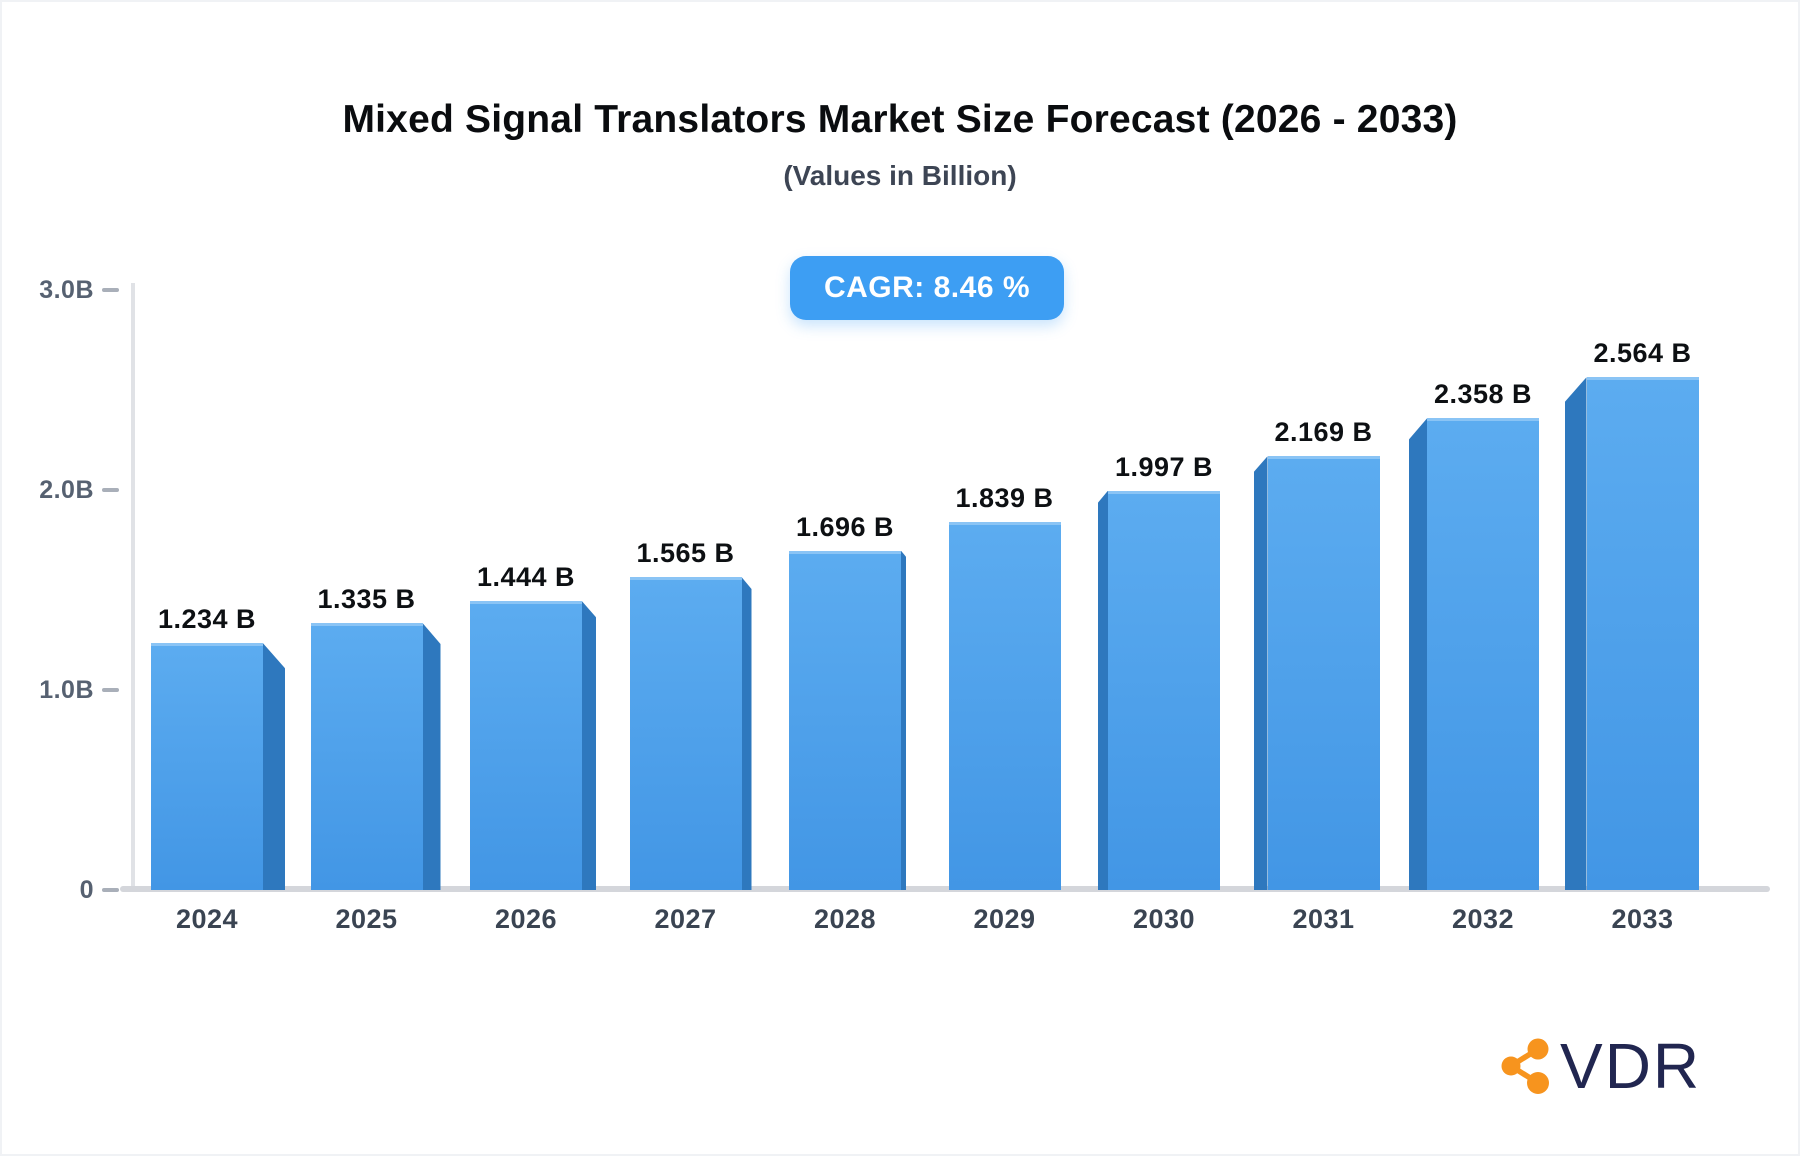 The height and width of the screenshot is (1156, 1800). What do you see at coordinates (1483, 394) in the screenshot?
I see `bar-value-label: 2.358 B` at bounding box center [1483, 394].